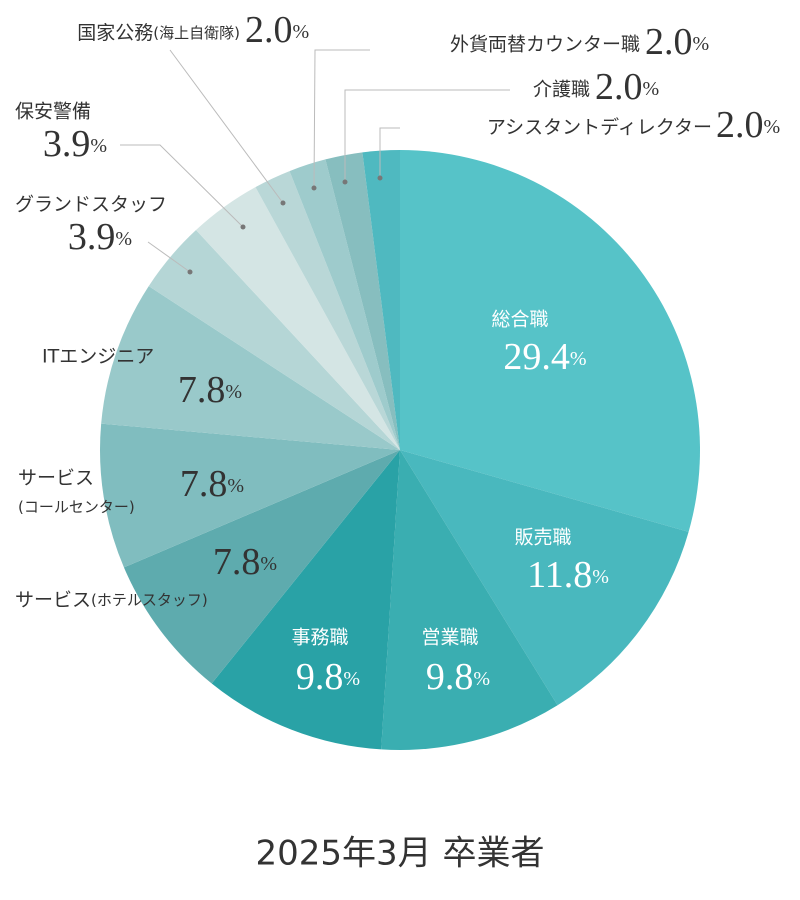 The image size is (800, 900). I want to click on category-label: 介護職, so click(561, 90).